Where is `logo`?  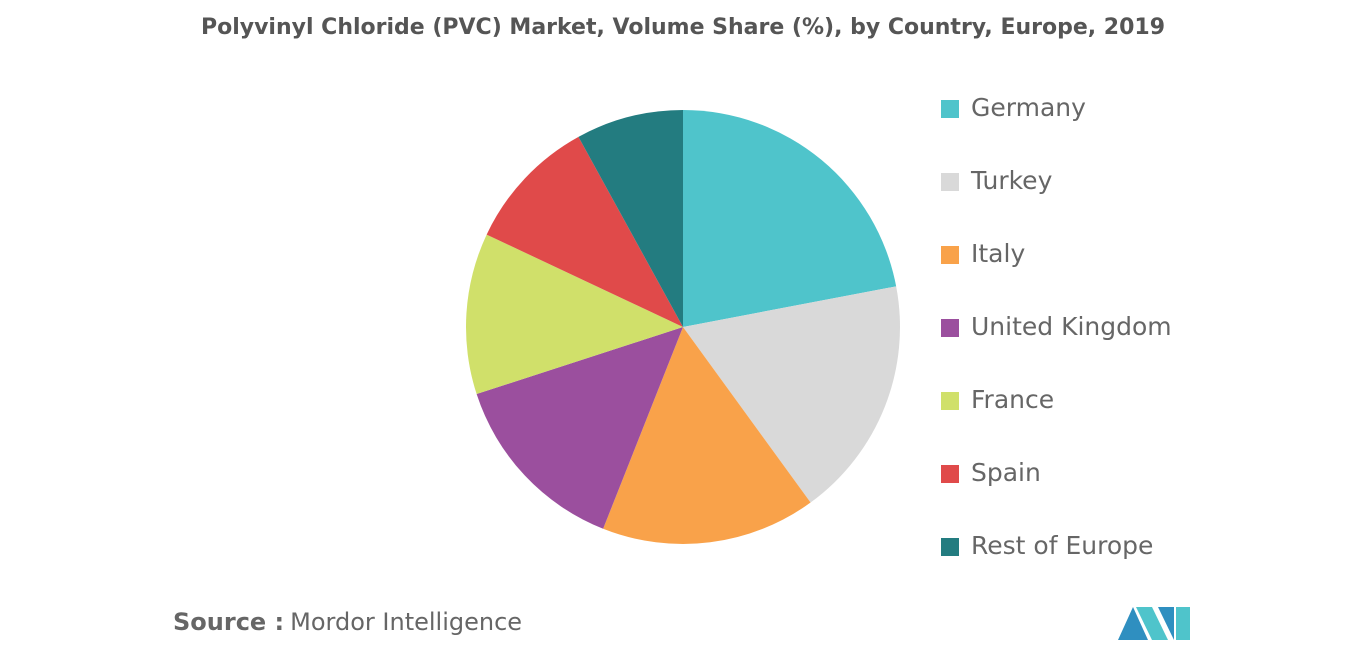 logo is located at coordinates (1154, 623).